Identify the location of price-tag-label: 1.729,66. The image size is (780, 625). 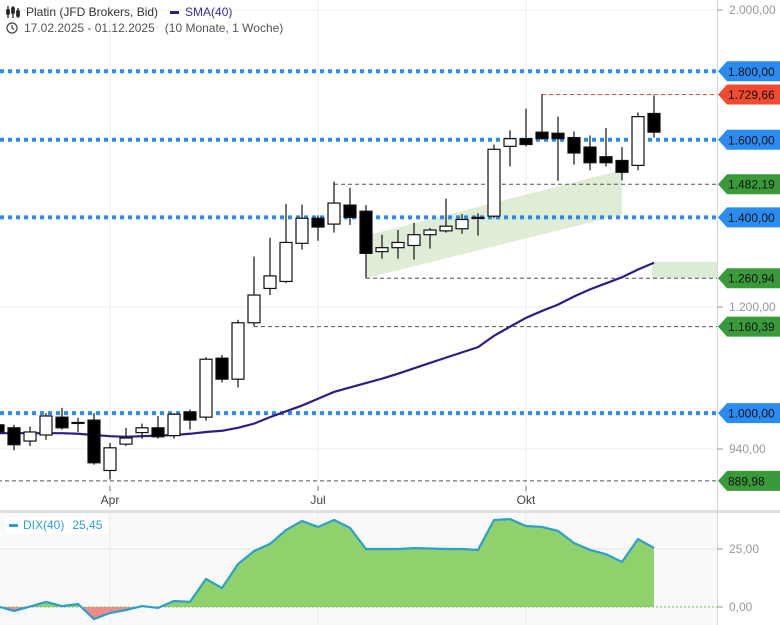
(751, 95).